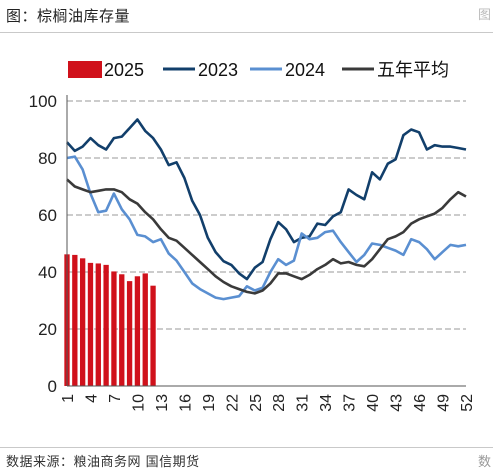 The width and height of the screenshot is (493, 473). I want to click on x-tick-label: 13, so click(162, 403).